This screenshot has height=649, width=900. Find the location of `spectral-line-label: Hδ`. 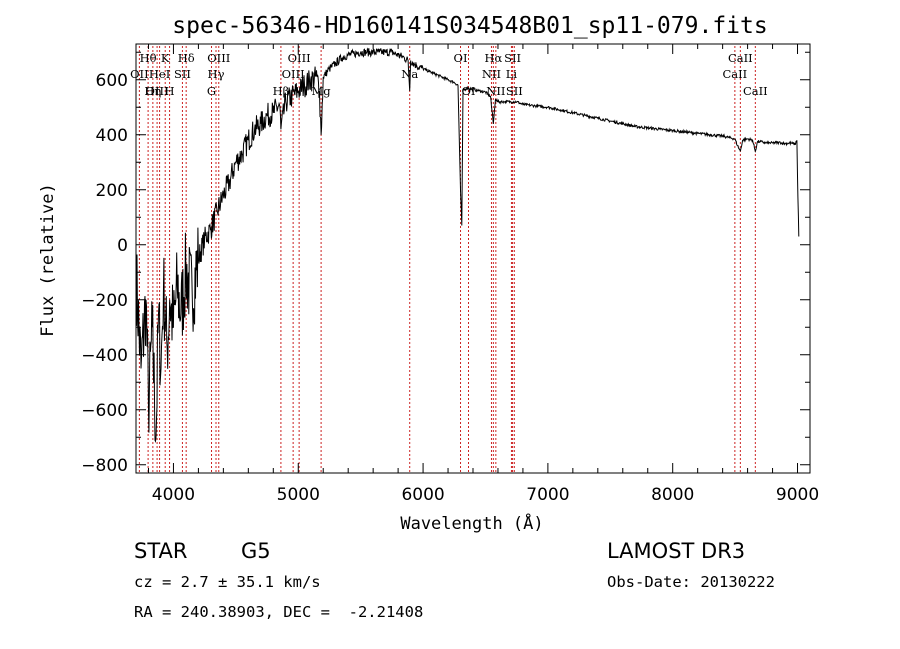

spectral-line-label: Hδ is located at coordinates (186, 58).